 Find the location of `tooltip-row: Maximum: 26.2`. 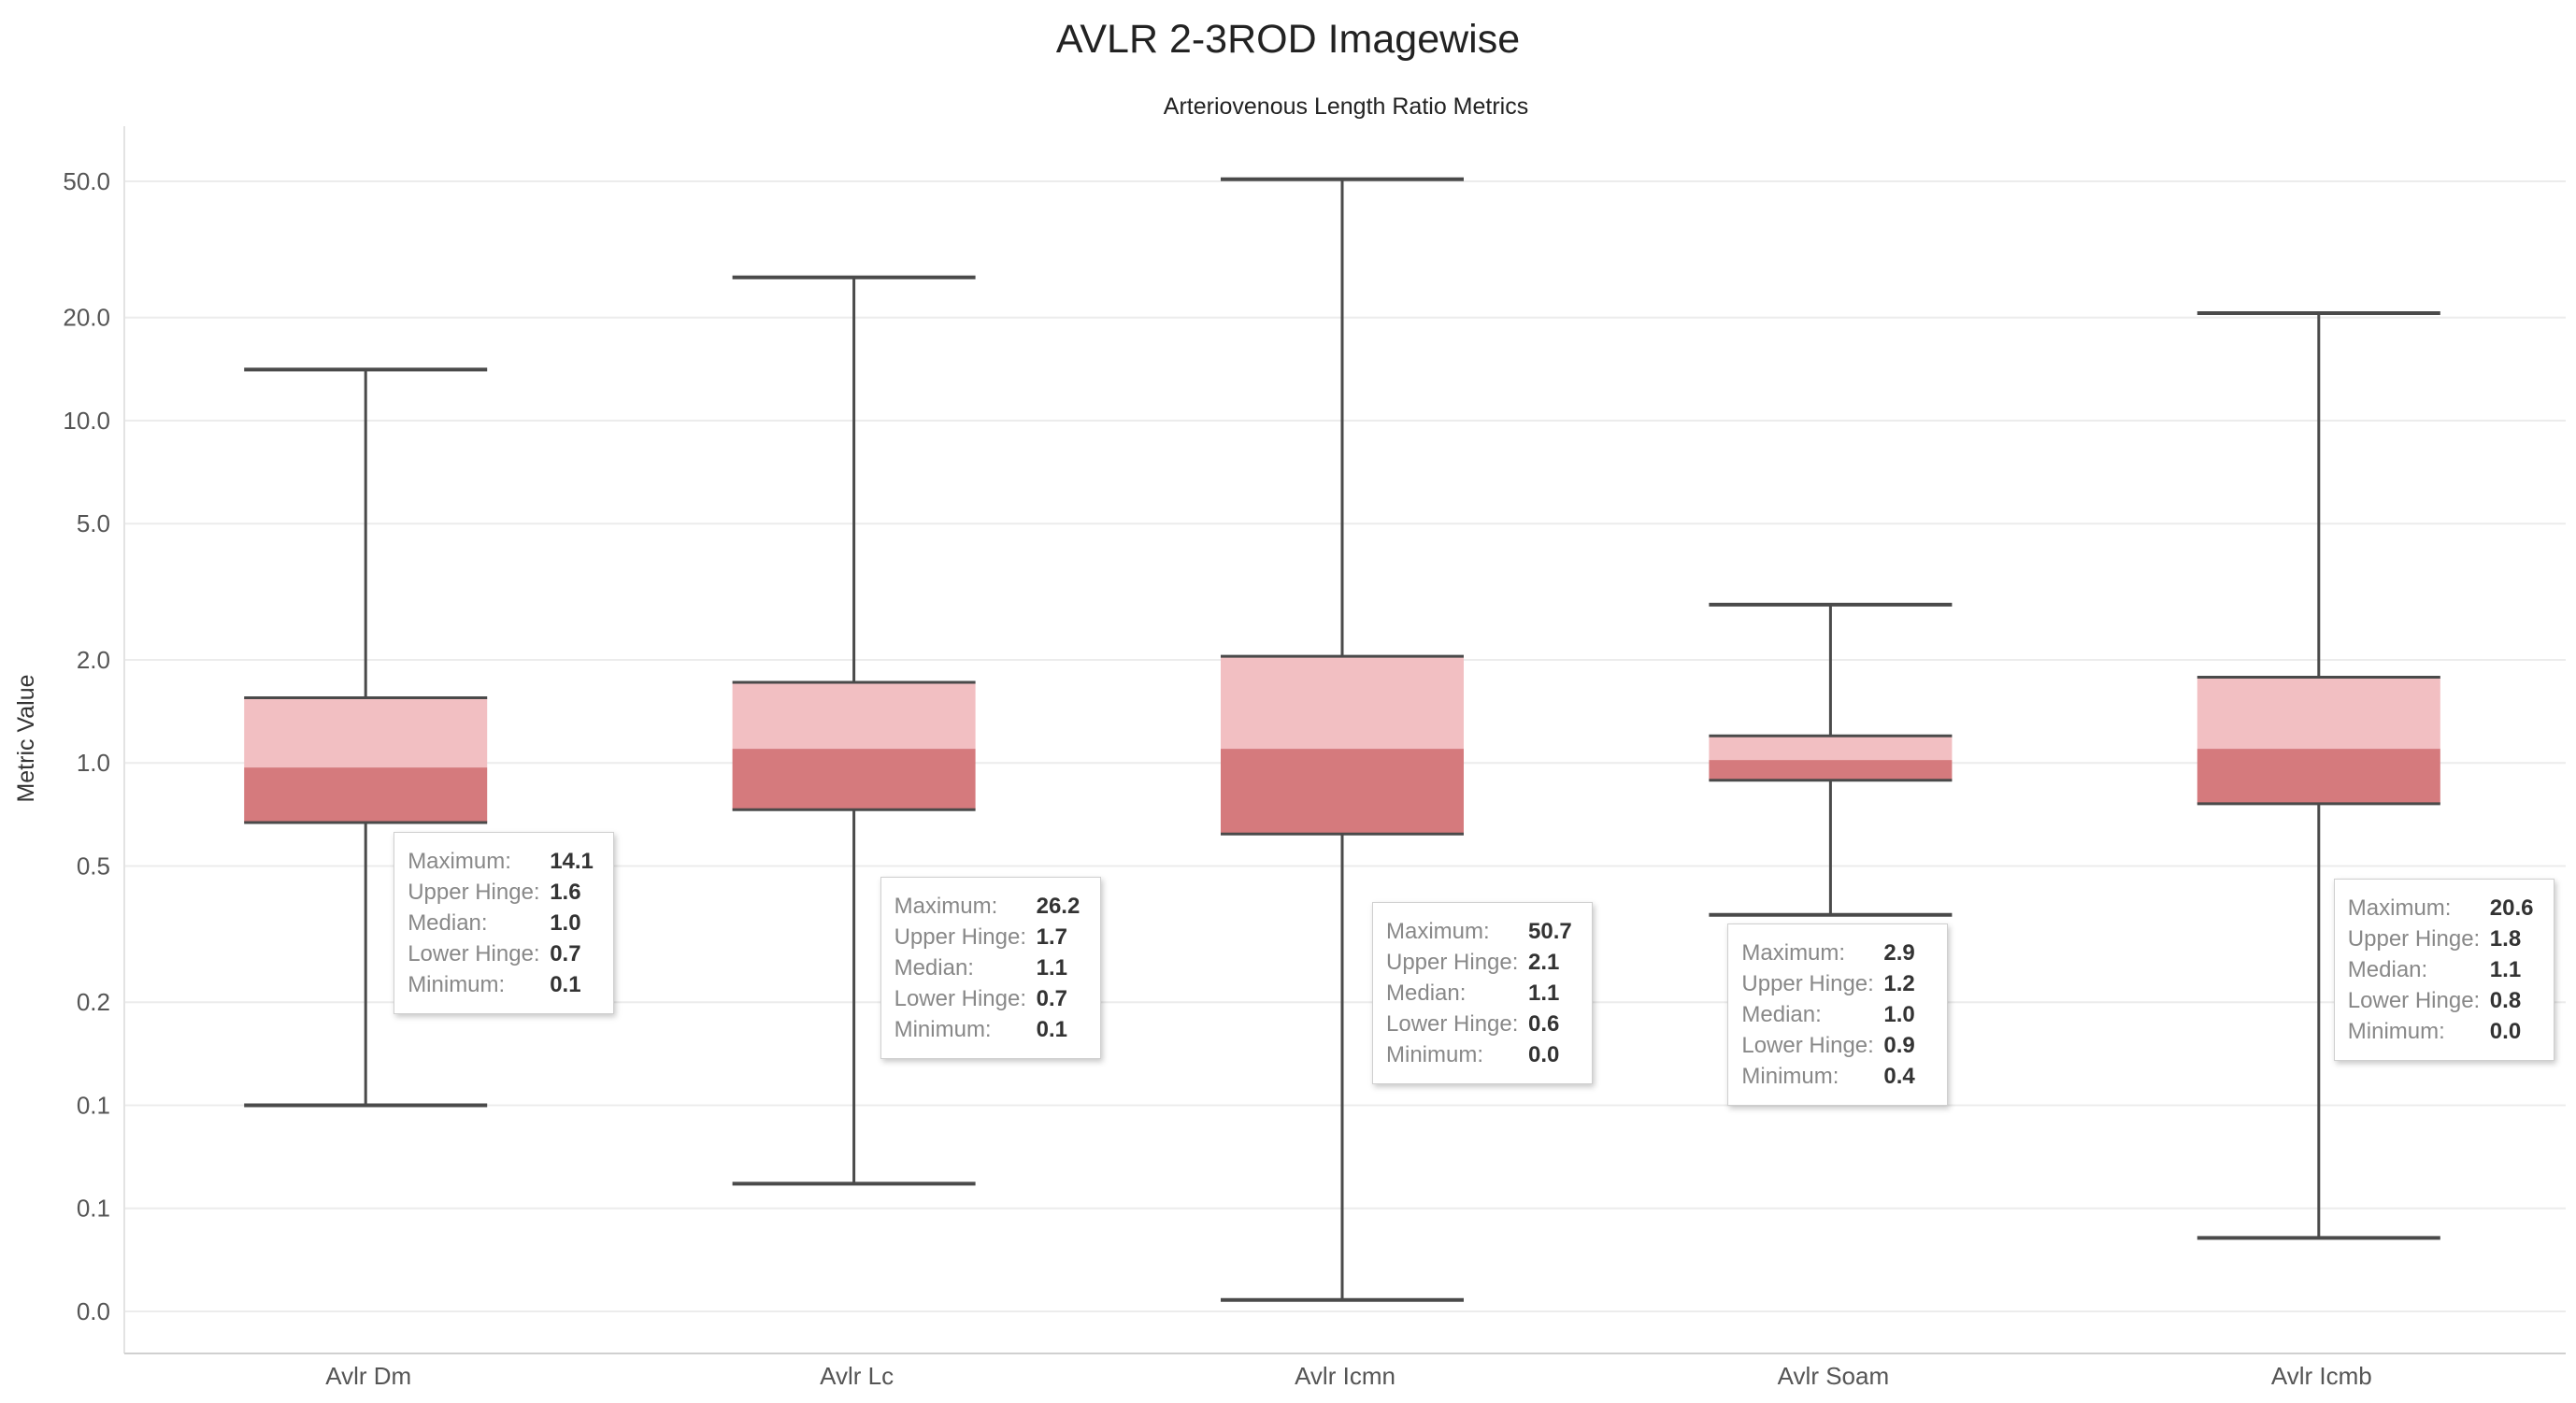

tooltip-row: Maximum: 26.2 is located at coordinates (989, 906).